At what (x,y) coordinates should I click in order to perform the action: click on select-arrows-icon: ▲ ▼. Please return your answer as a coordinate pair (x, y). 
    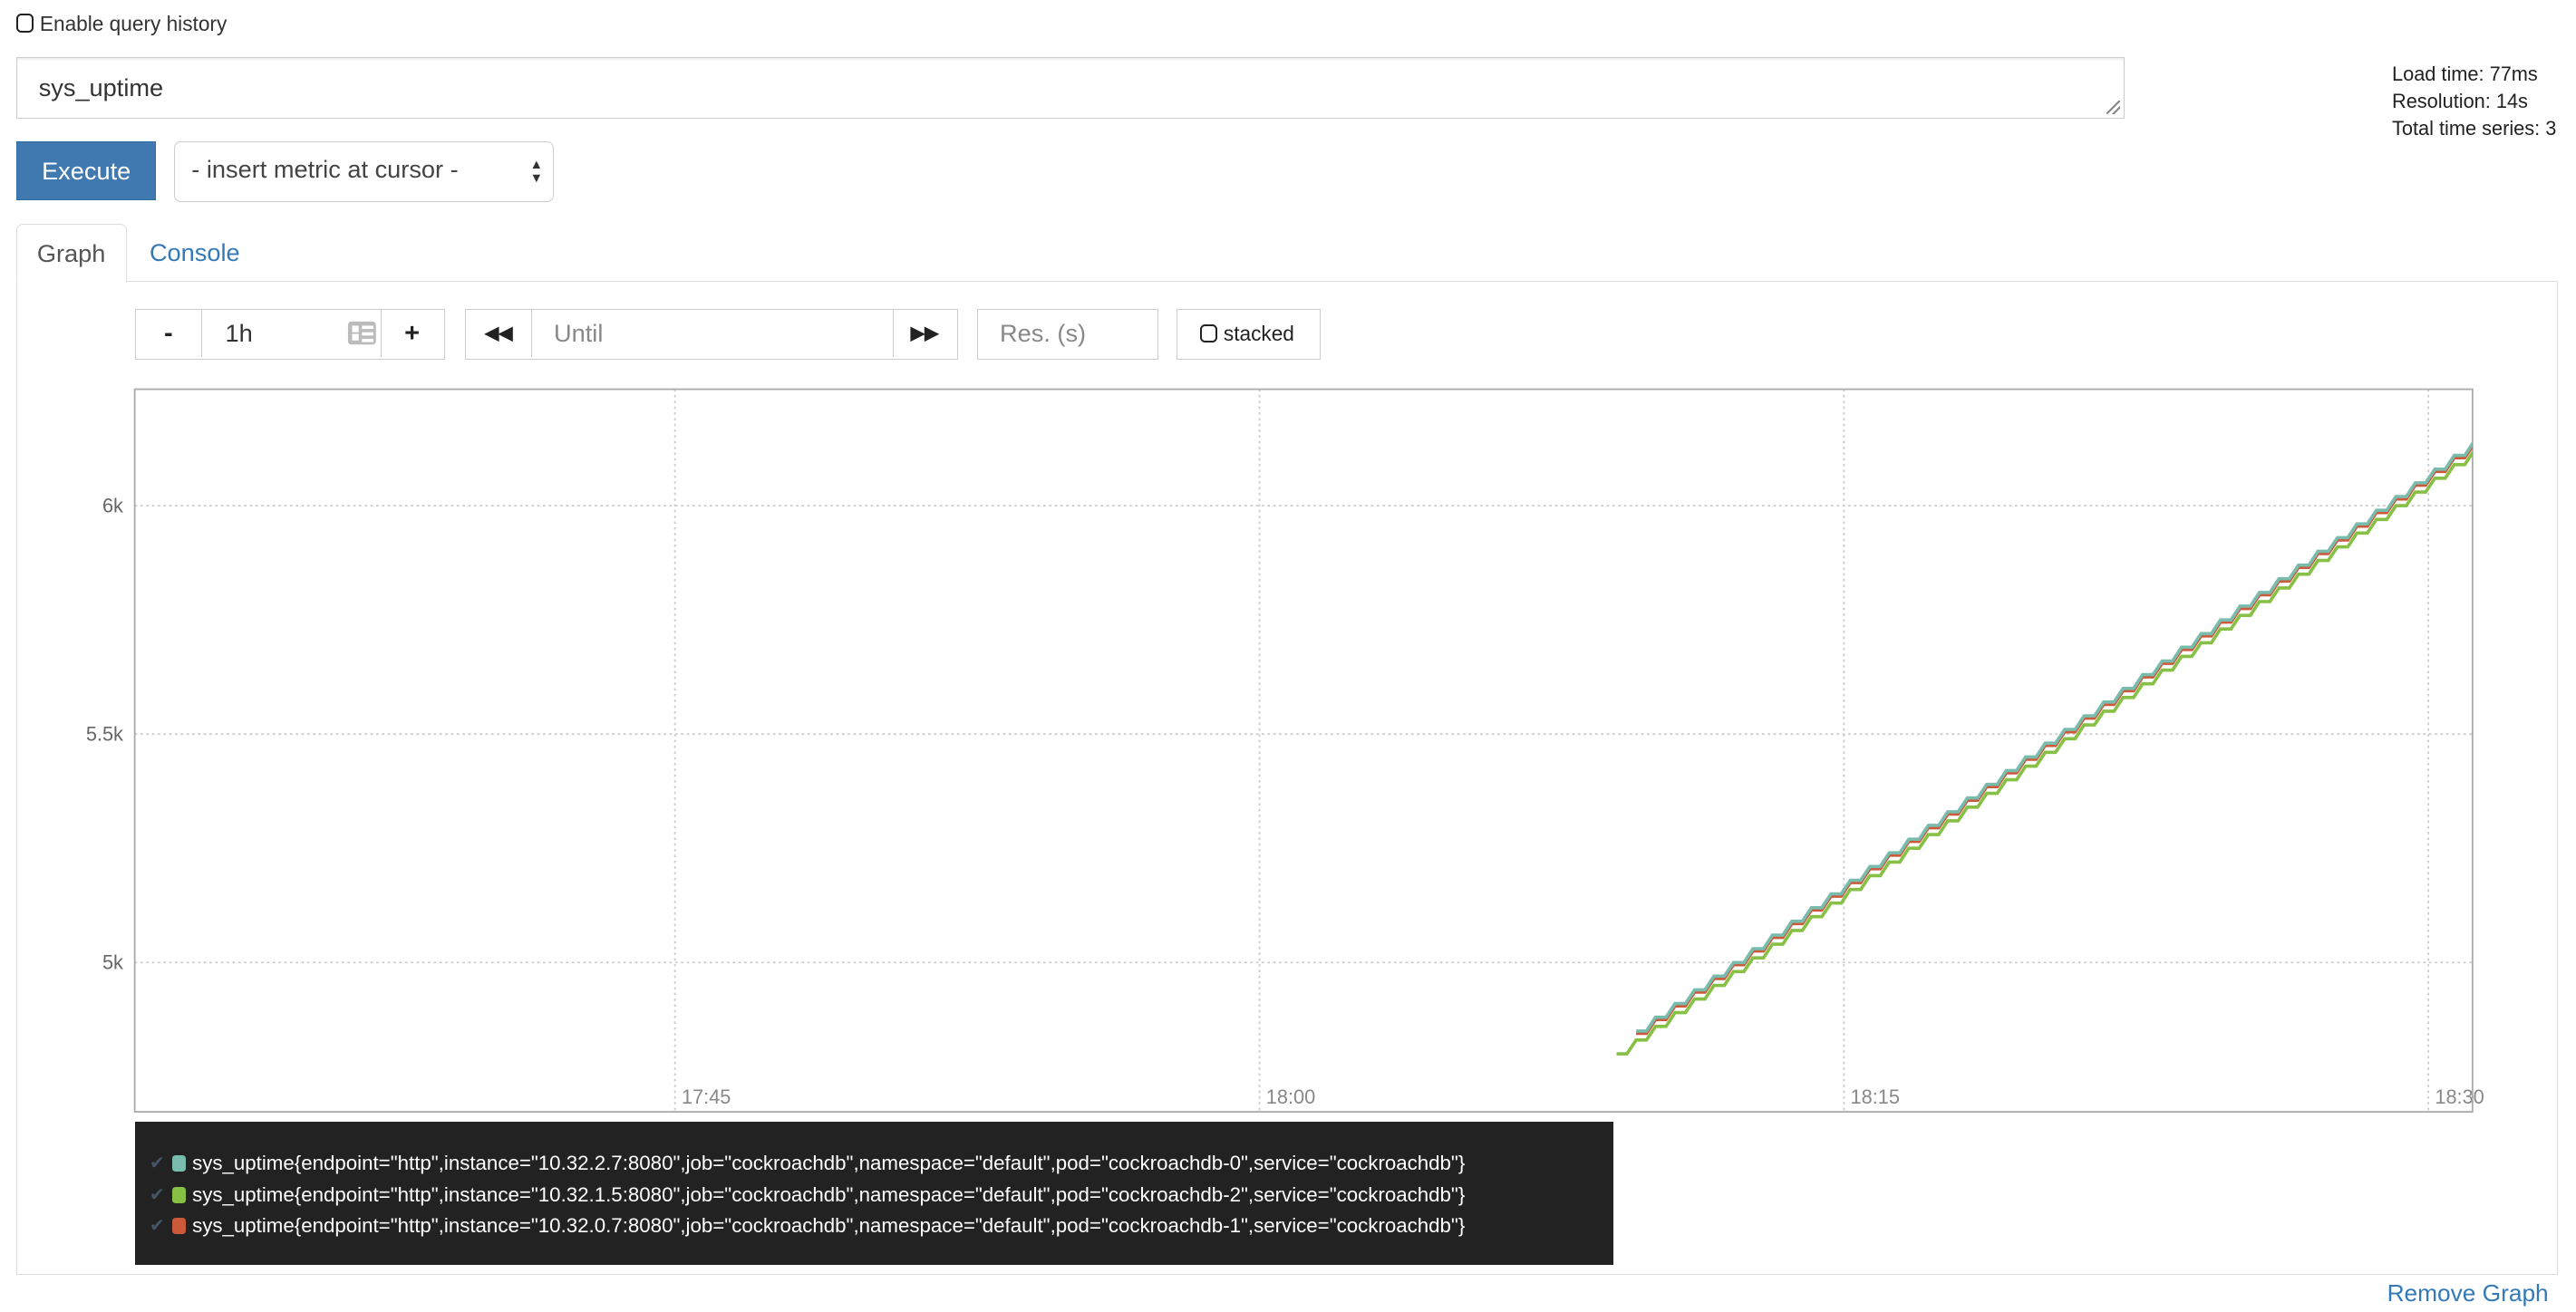
    Looking at the image, I should click on (536, 172).